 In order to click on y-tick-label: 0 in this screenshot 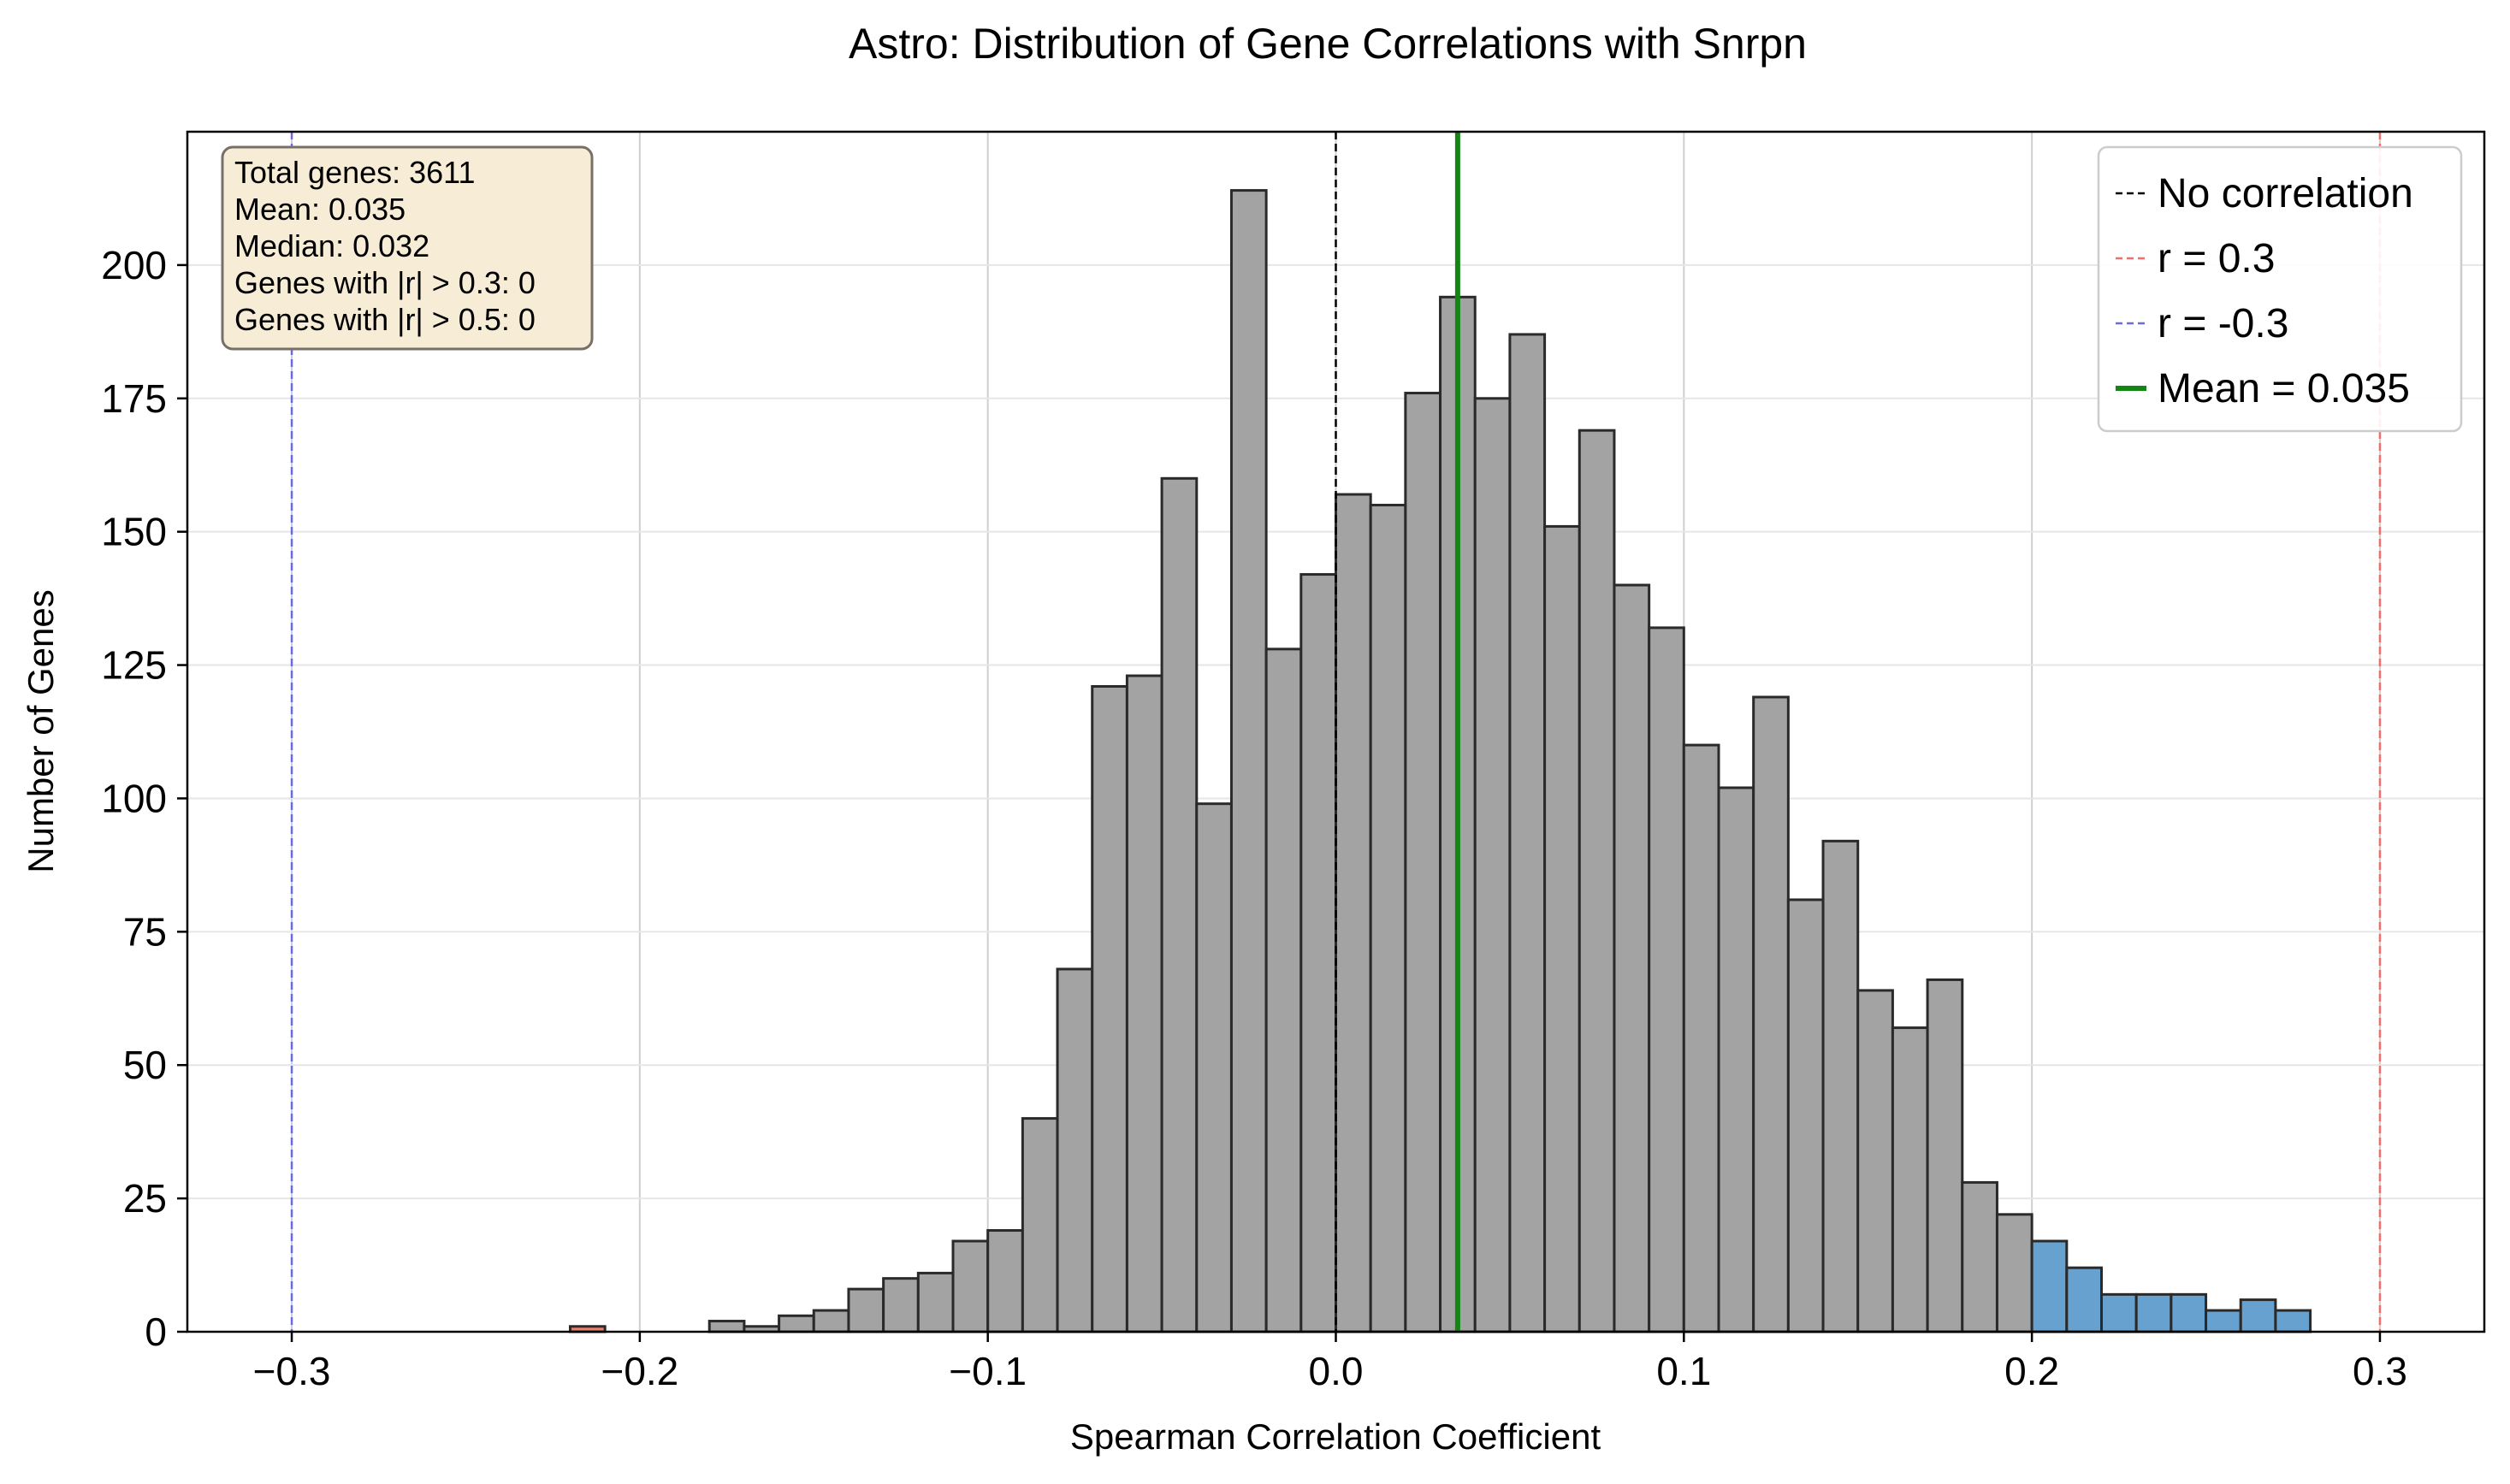, I will do `click(156, 1332)`.